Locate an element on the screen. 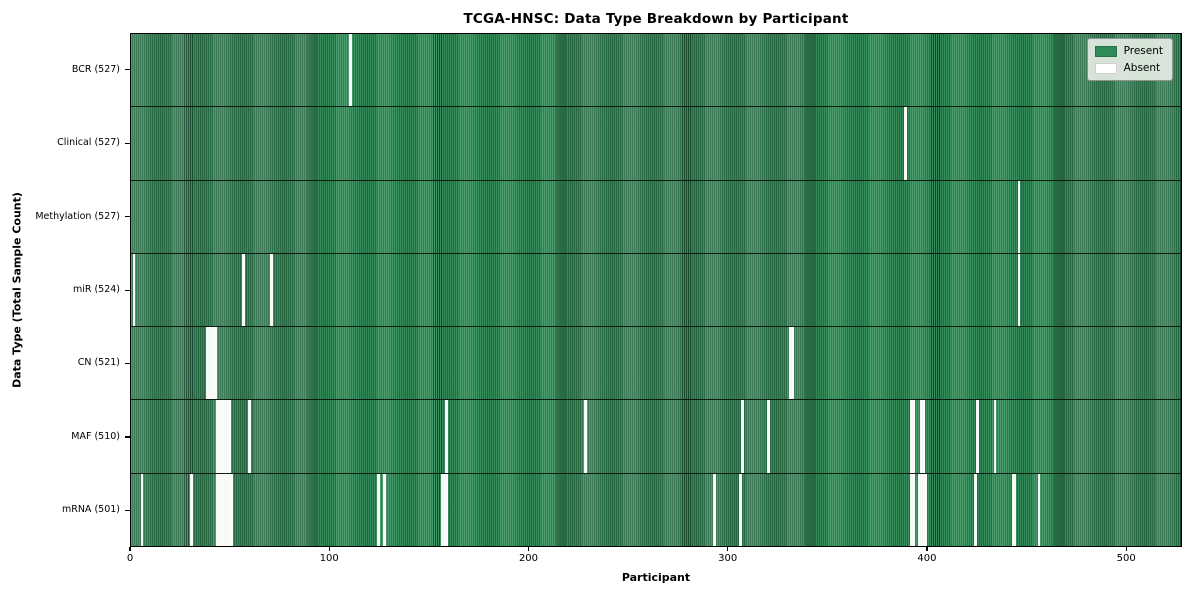 This screenshot has height=600, width=1200. x-tick-label-400: 400 is located at coordinates (927, 558).